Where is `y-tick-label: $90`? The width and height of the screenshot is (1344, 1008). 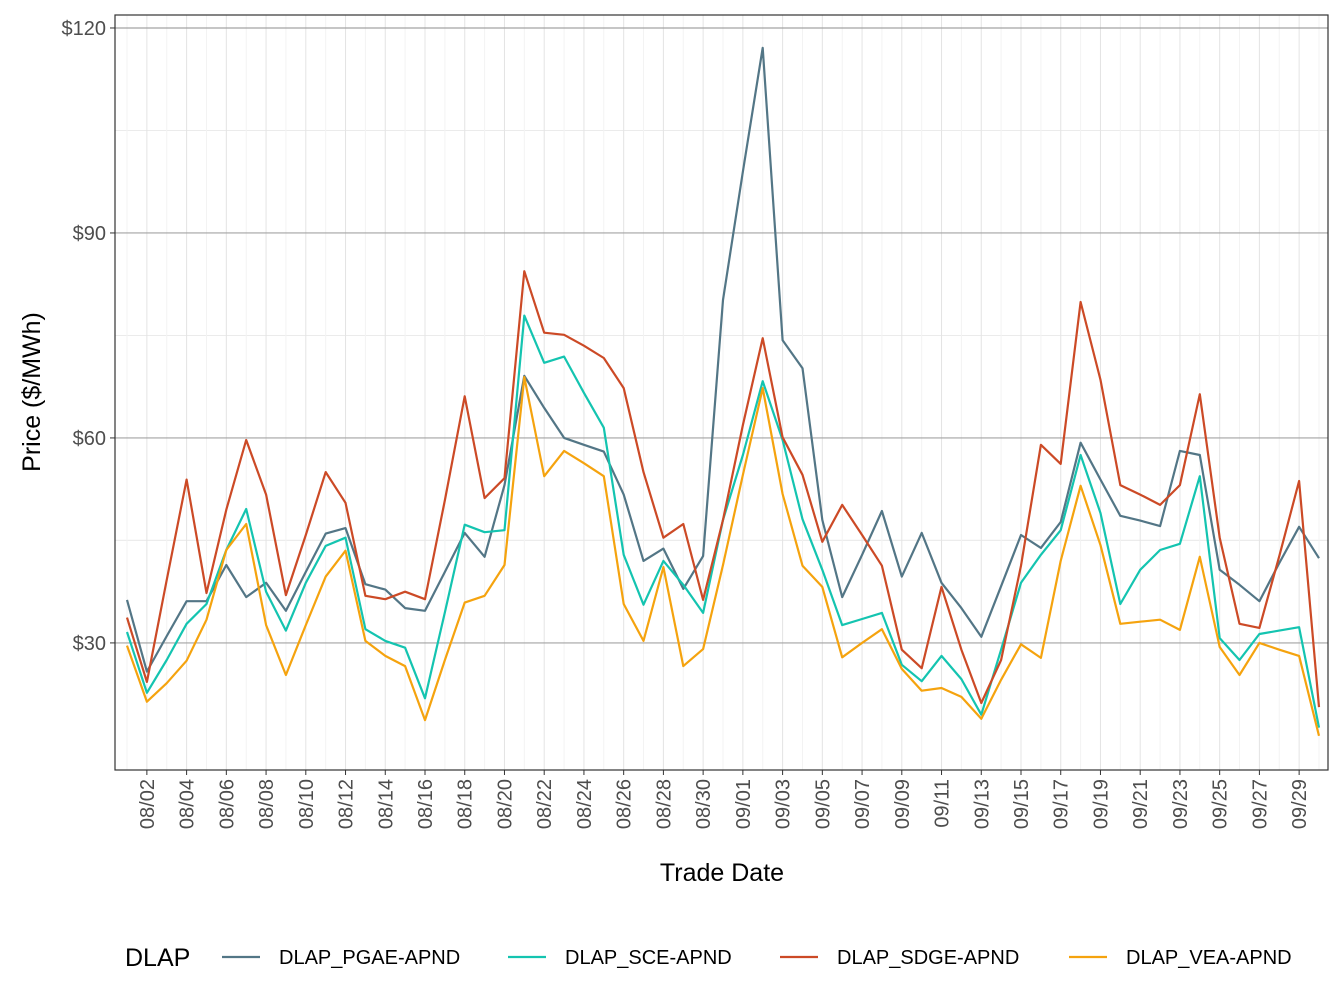 y-tick-label: $90 is located at coordinates (89, 234).